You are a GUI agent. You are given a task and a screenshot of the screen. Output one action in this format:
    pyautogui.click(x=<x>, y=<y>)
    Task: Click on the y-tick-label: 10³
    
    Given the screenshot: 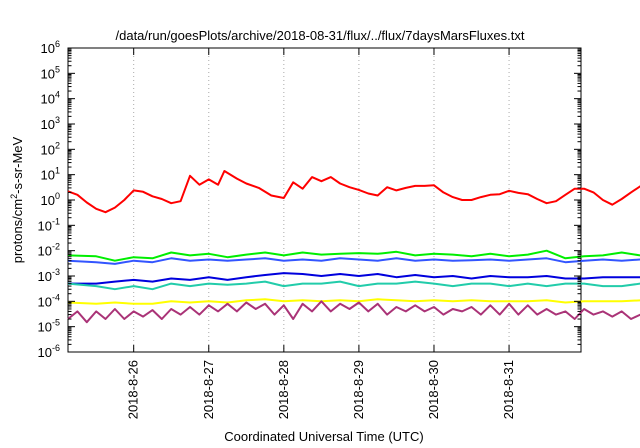 What is the action you would take?
    pyautogui.click(x=50, y=123)
    